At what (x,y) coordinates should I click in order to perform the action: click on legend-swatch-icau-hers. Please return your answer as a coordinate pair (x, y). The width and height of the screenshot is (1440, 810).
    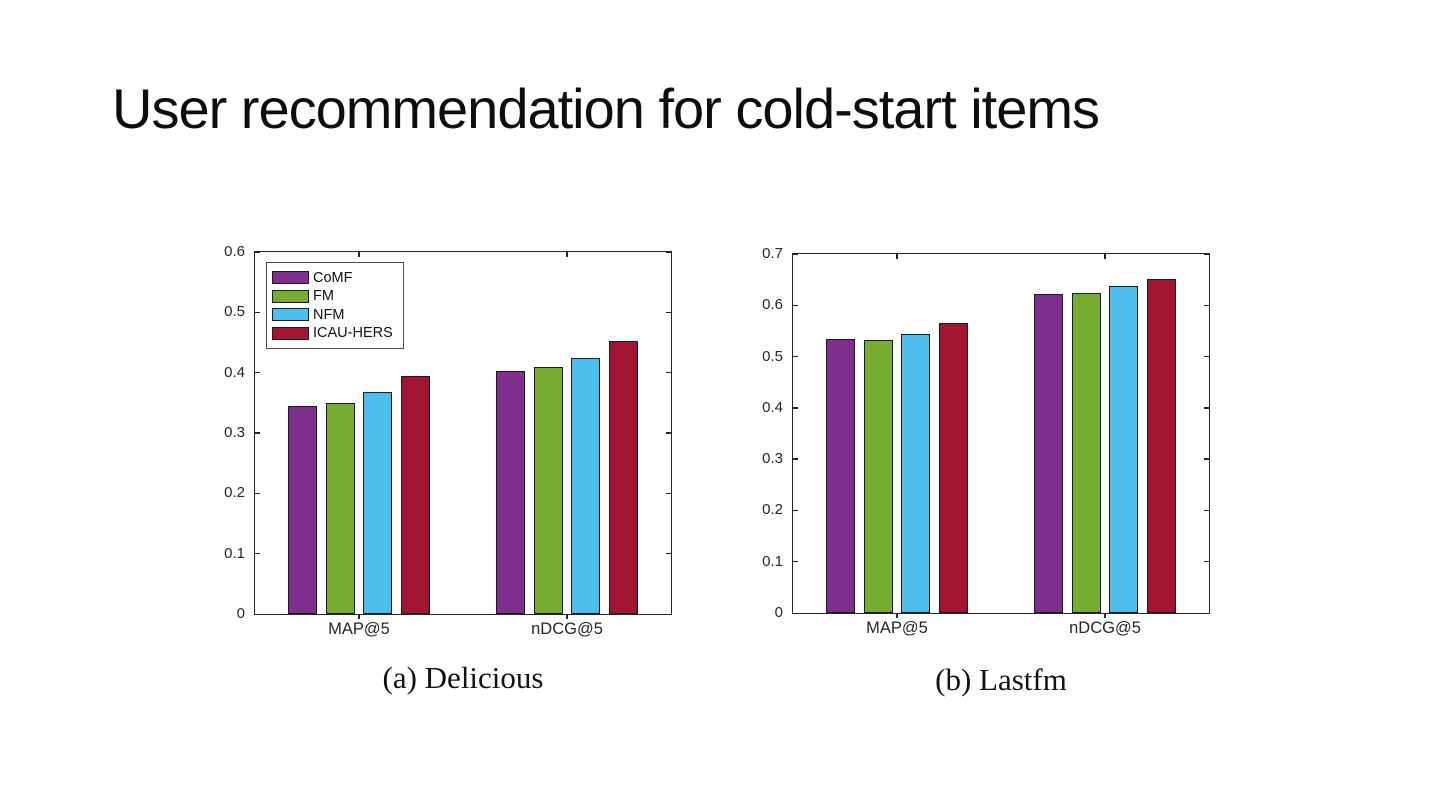
    Looking at the image, I should click on (290, 333).